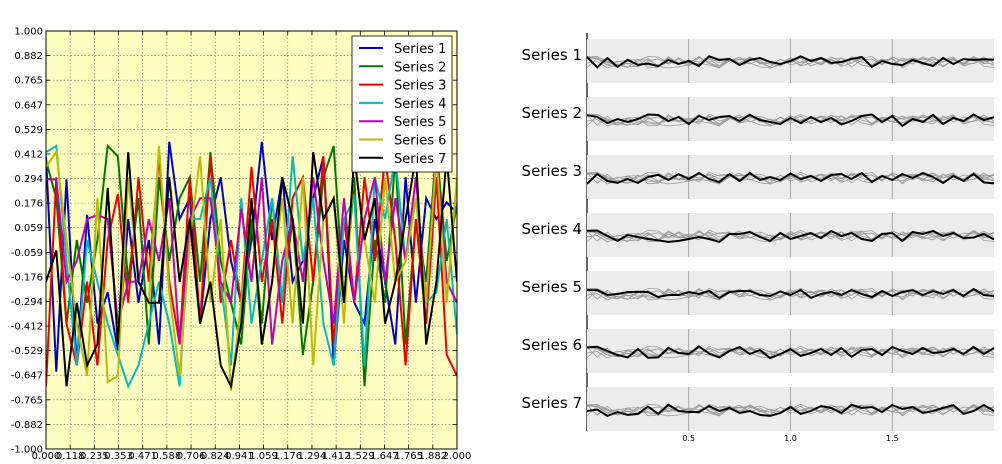 The image size is (1002, 464). What do you see at coordinates (94, 456) in the screenshot?
I see `x-tick-label: 0.235` at bounding box center [94, 456].